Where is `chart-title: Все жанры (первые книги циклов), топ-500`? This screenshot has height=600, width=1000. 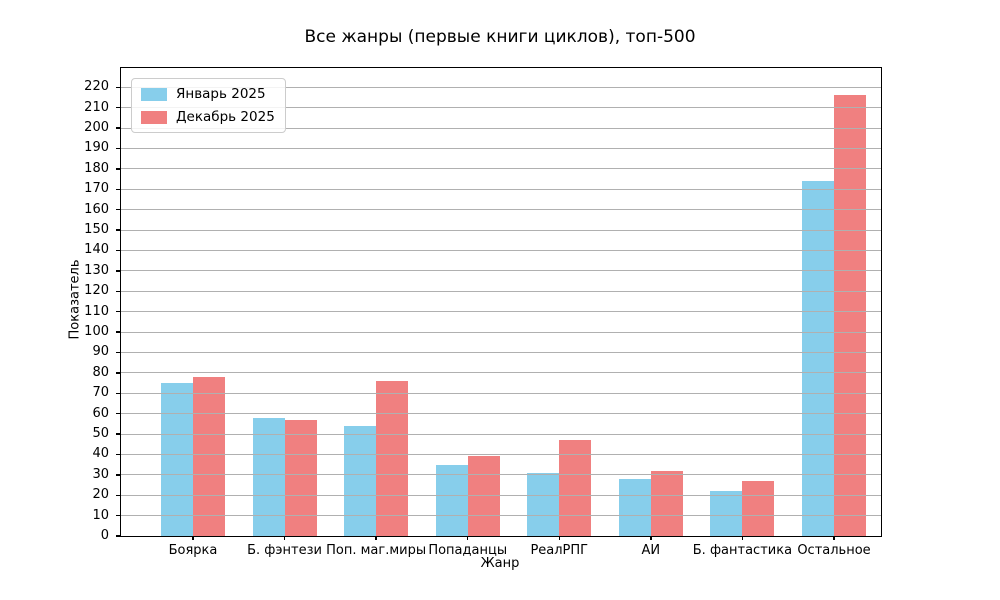
chart-title: Все жанры (первые книги циклов), топ-500 is located at coordinates (500, 37).